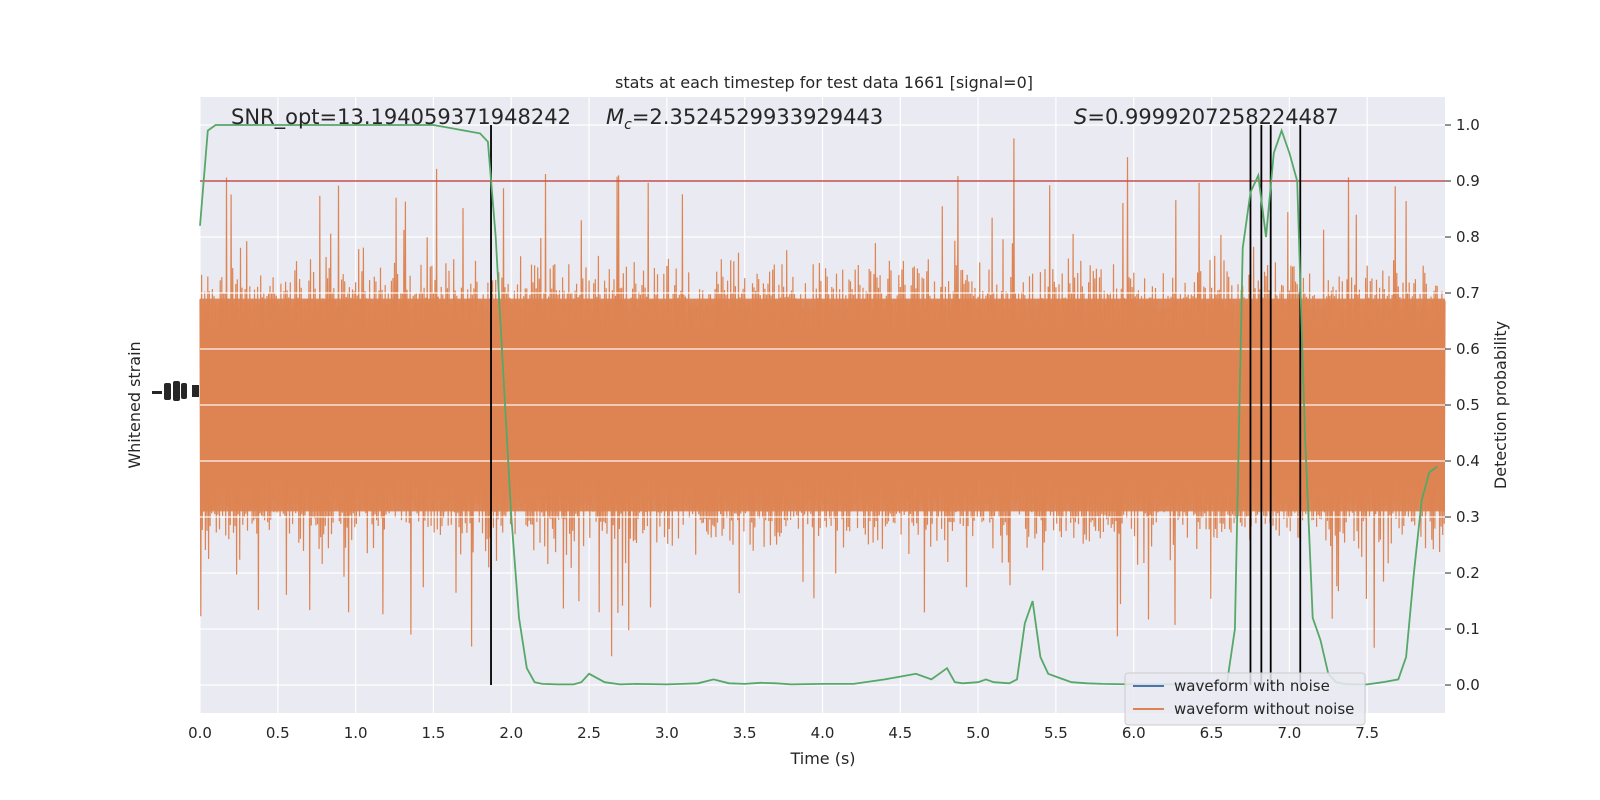 The height and width of the screenshot is (800, 1600). What do you see at coordinates (1252, 686) in the screenshot?
I see `legend-label-noise: waveform with noise` at bounding box center [1252, 686].